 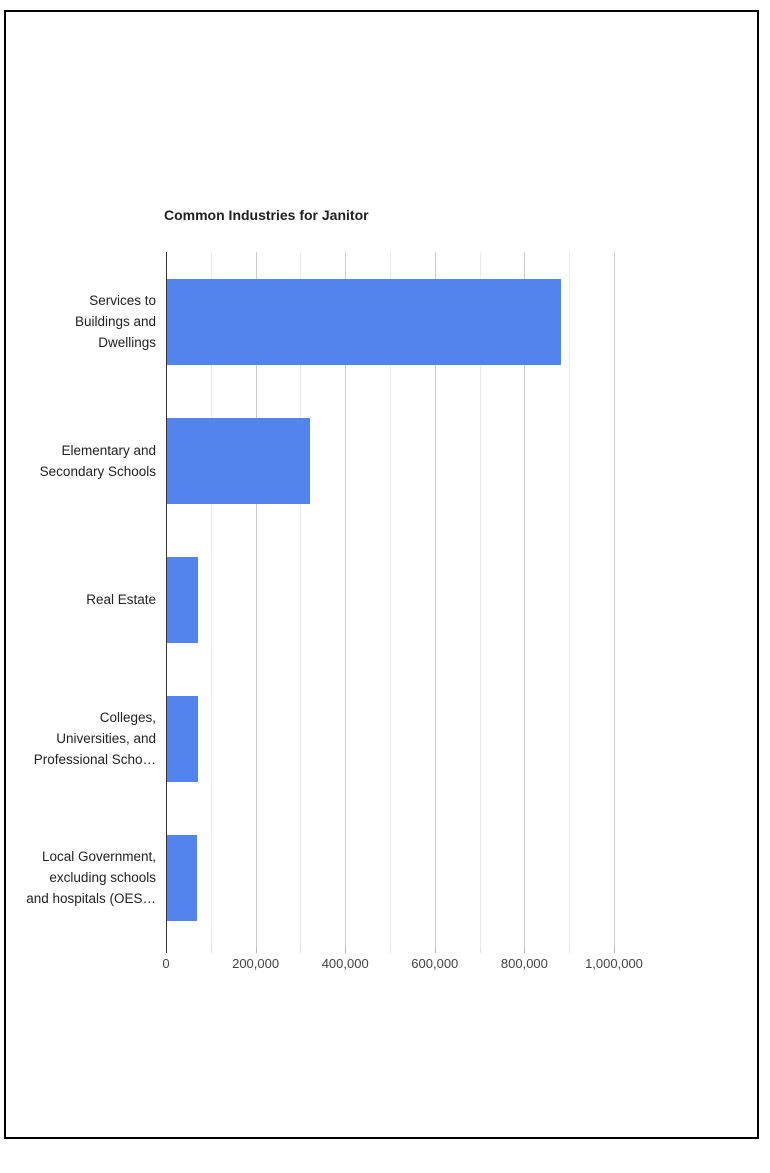 What do you see at coordinates (435, 963) in the screenshot?
I see `x-axis-label: 600,000` at bounding box center [435, 963].